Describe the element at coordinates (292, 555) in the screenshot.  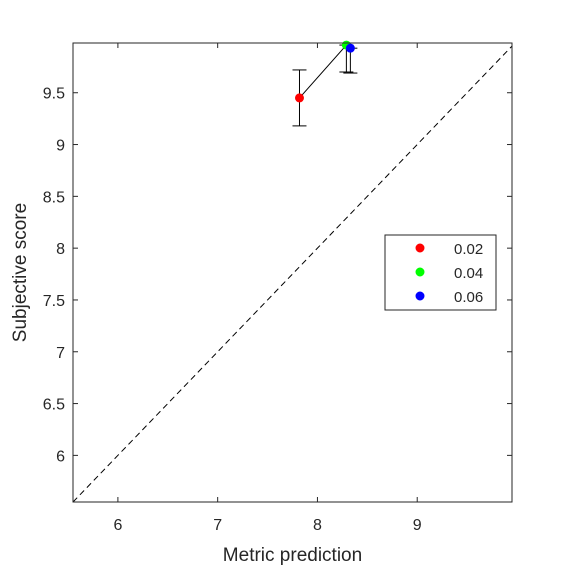
I see `x-axis-label: Metric prediction` at that location.